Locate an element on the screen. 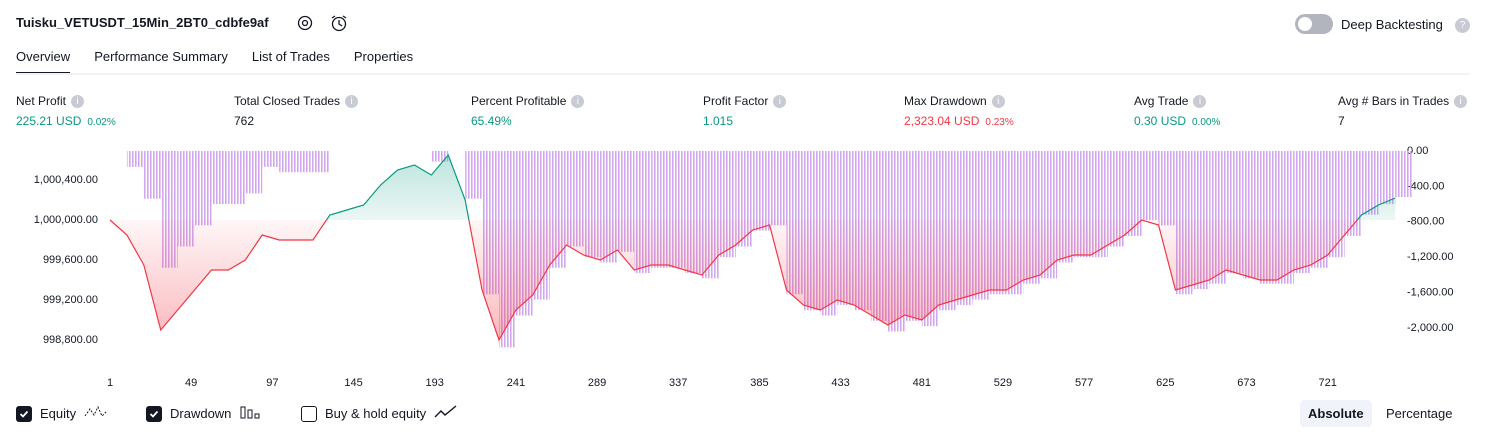 The width and height of the screenshot is (1486, 438). x-tick-label: 673 is located at coordinates (1246, 383).